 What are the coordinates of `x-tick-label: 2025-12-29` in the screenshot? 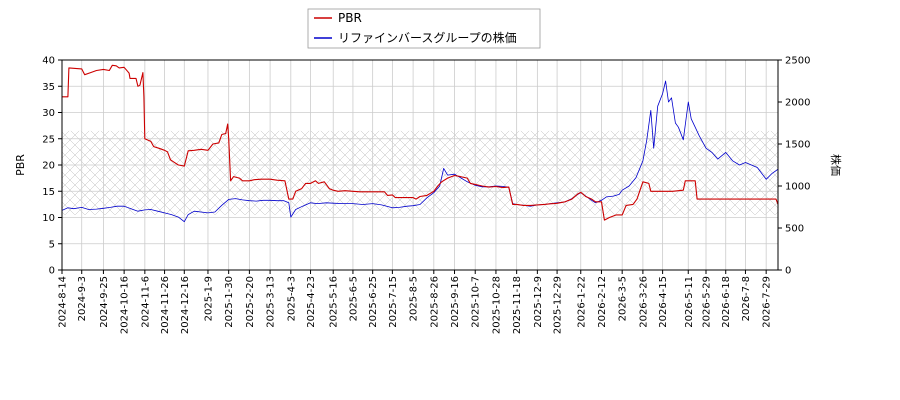 It's located at (558, 305).